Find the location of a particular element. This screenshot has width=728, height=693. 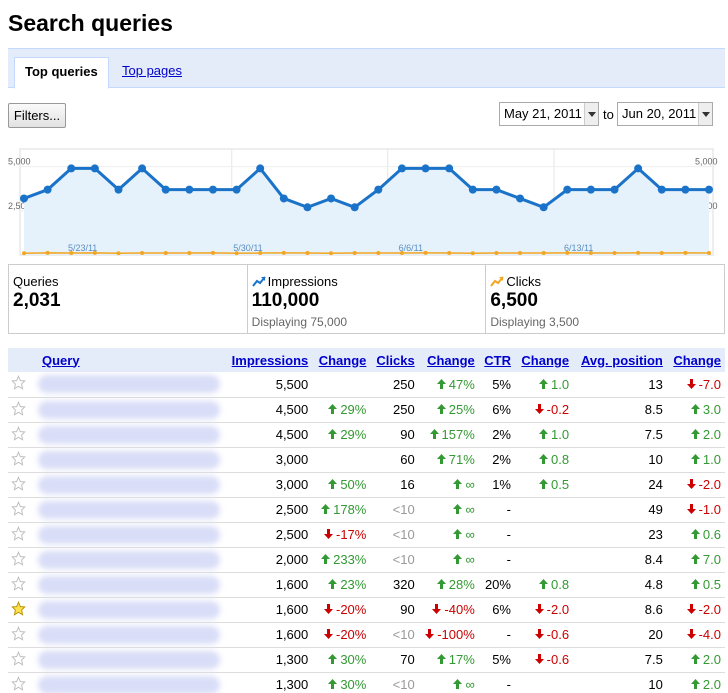

col-clicks: Clicks is located at coordinates (395, 360).